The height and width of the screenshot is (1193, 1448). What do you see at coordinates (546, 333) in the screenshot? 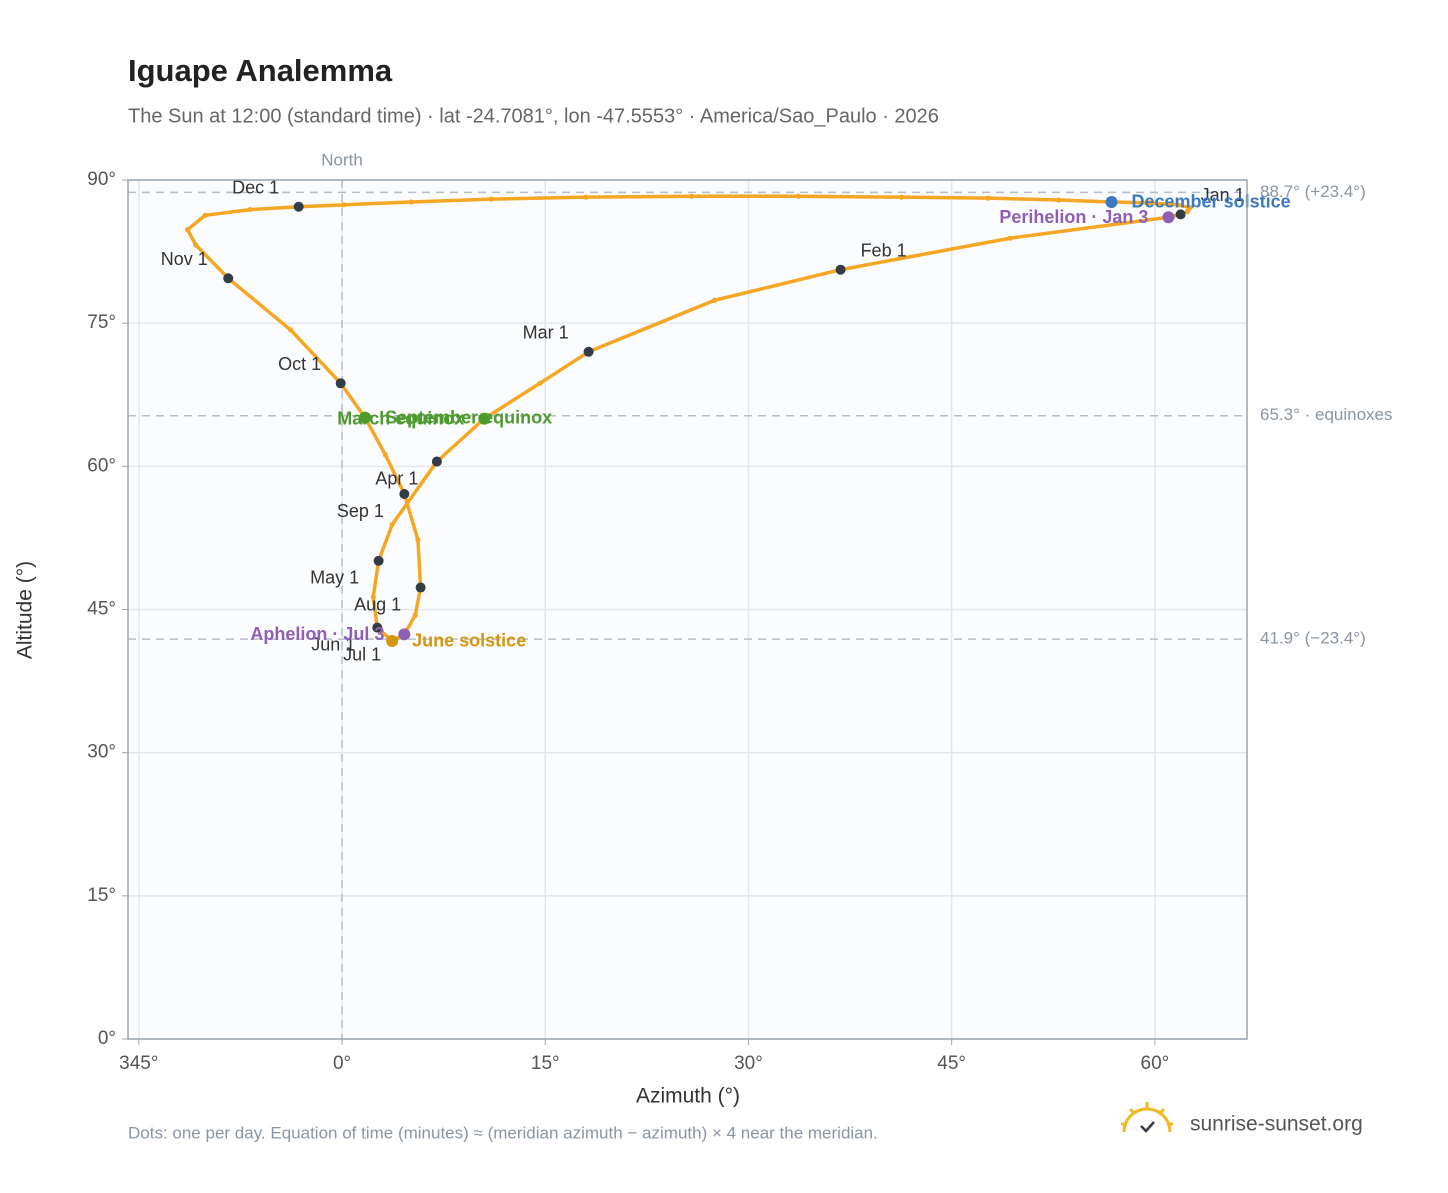
I see `month-label: Mar 1` at bounding box center [546, 333].